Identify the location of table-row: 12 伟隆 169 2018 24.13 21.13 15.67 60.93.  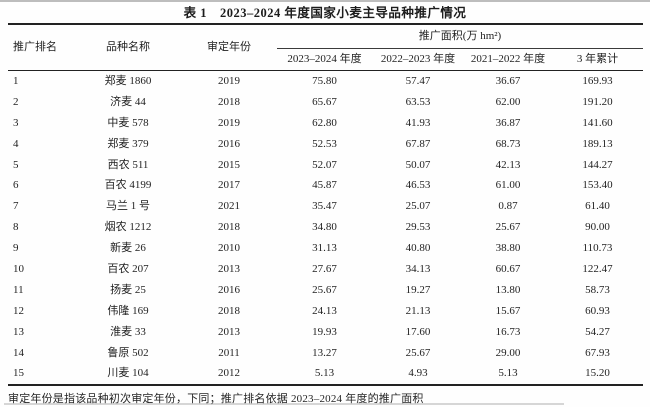
(325, 311).